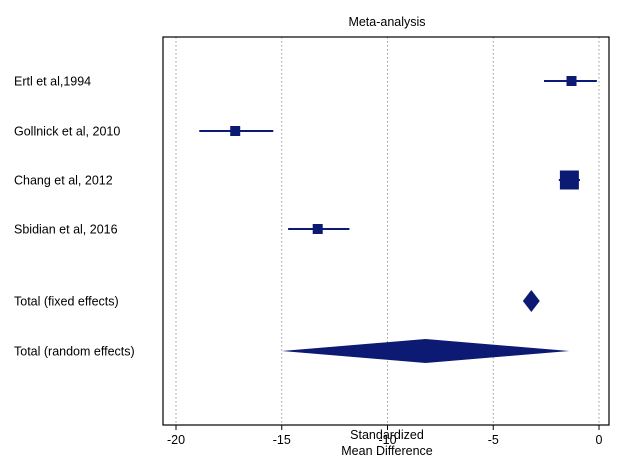 This screenshot has height=471, width=617. I want to click on x-axis-label-line2: Mean Difference, so click(387, 451).